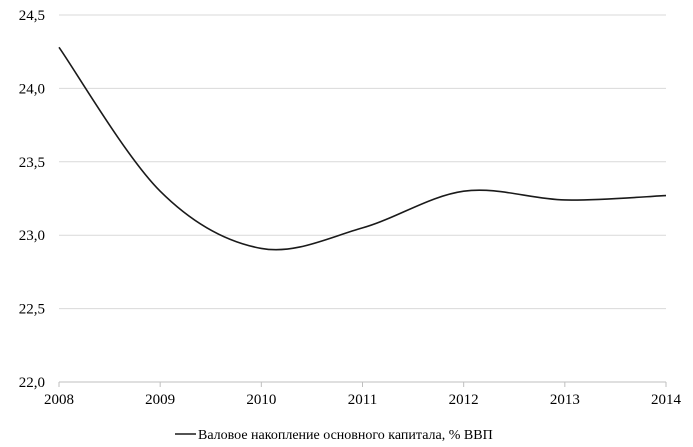  Describe the element at coordinates (32, 310) in the screenshot. I see `y-tick-label: 22,5` at that location.